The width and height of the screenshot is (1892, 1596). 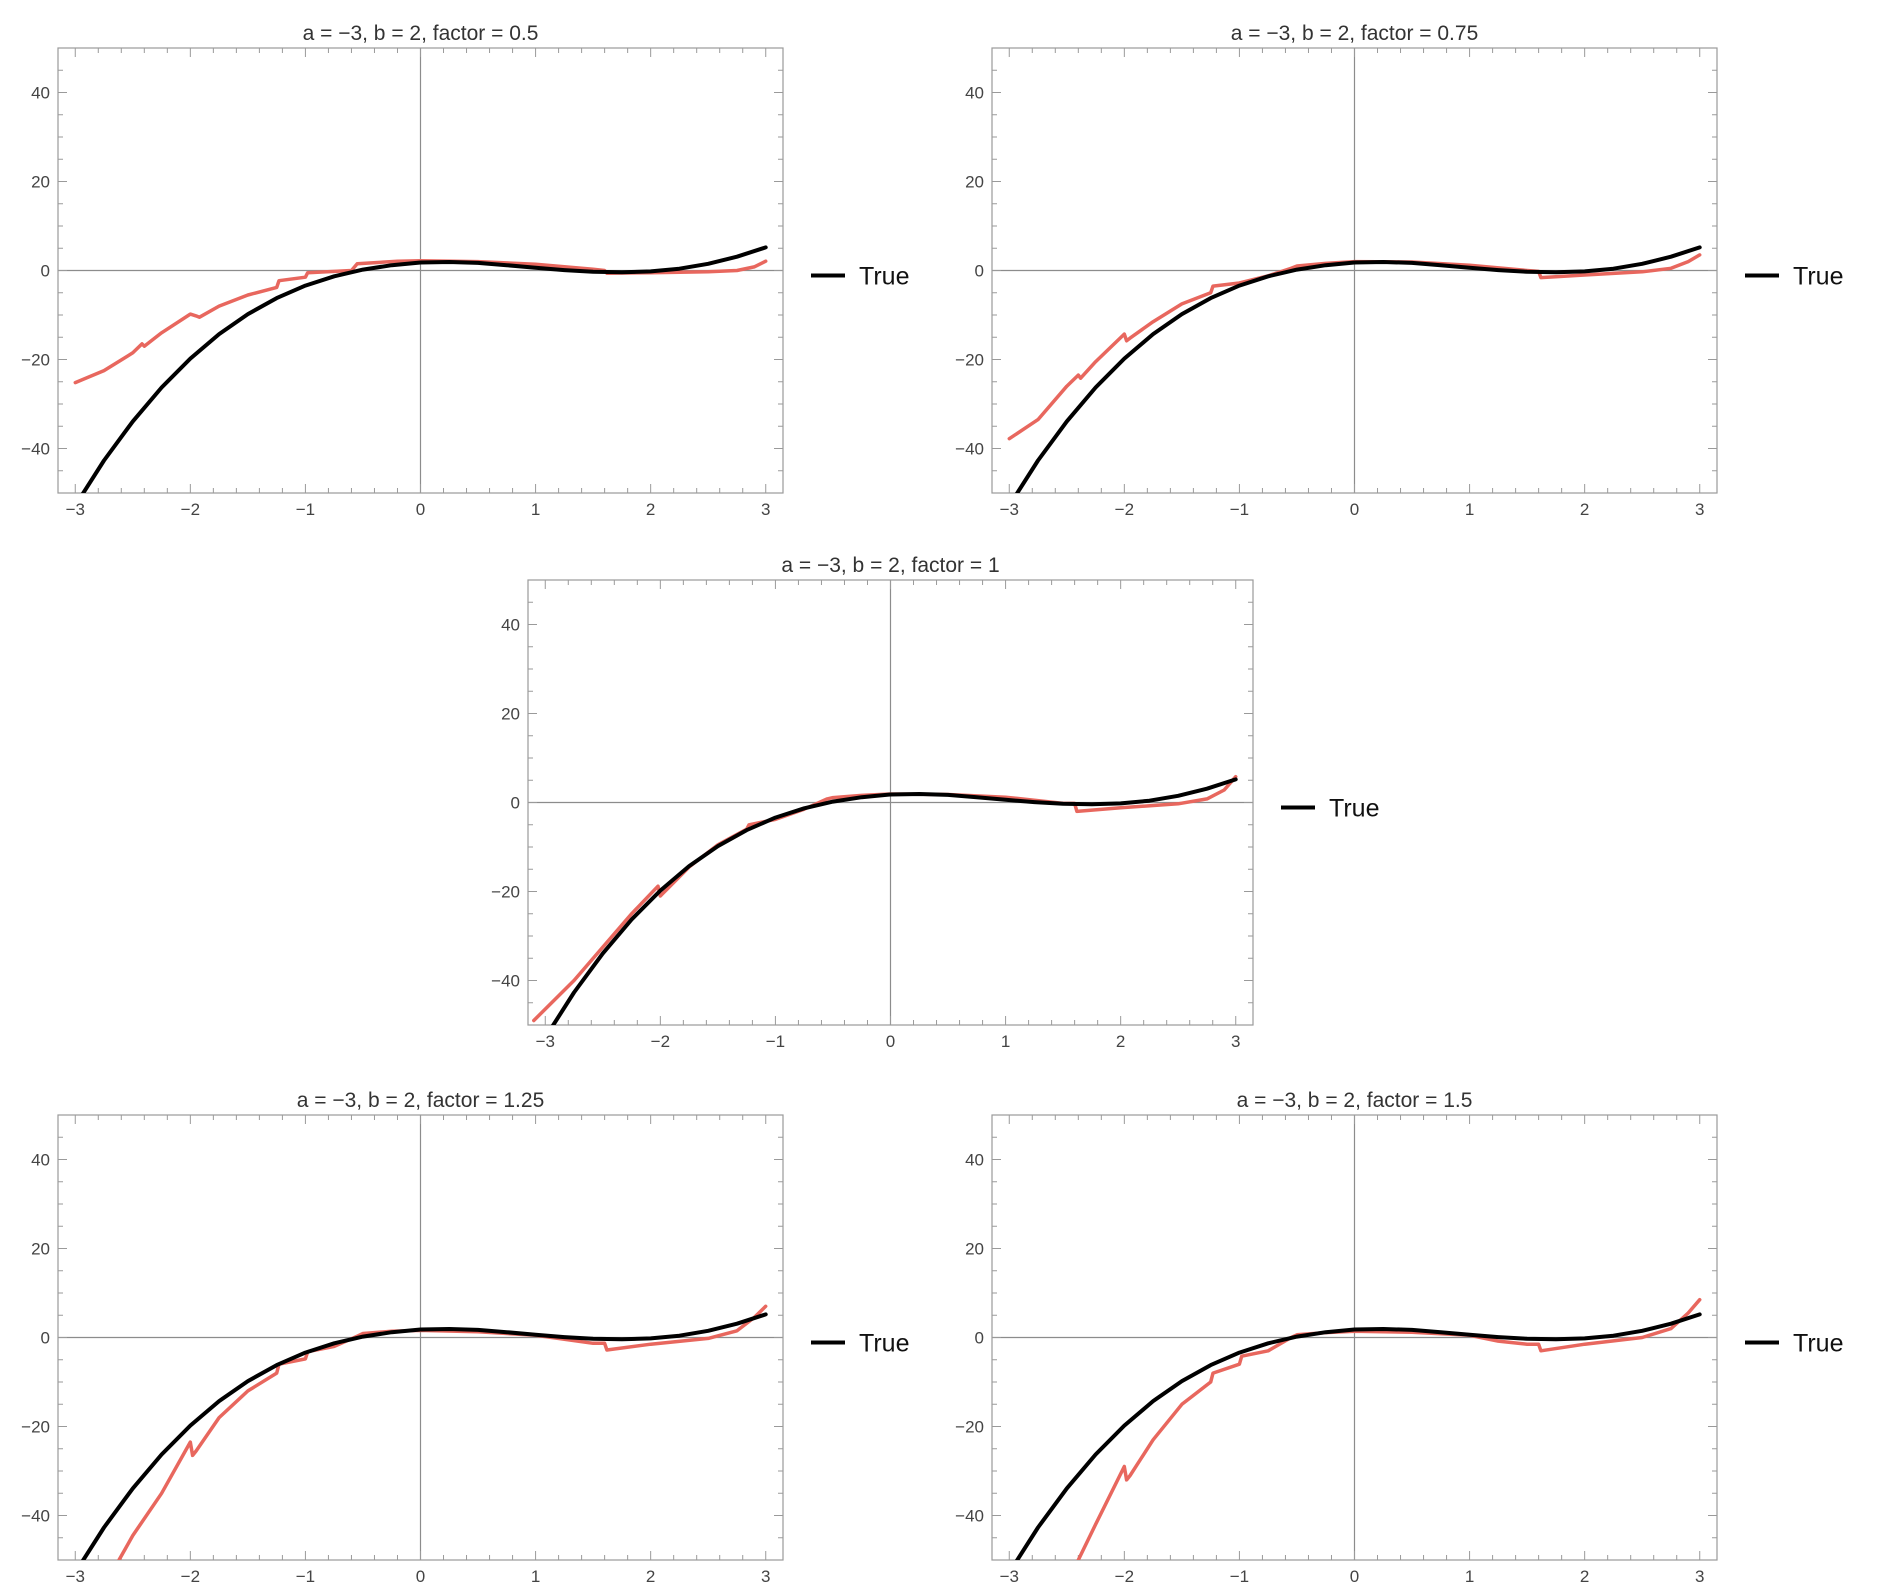 What do you see at coordinates (421, 33) in the screenshot?
I see `chart-title: a = −3, b = 2, factor = 0.5` at bounding box center [421, 33].